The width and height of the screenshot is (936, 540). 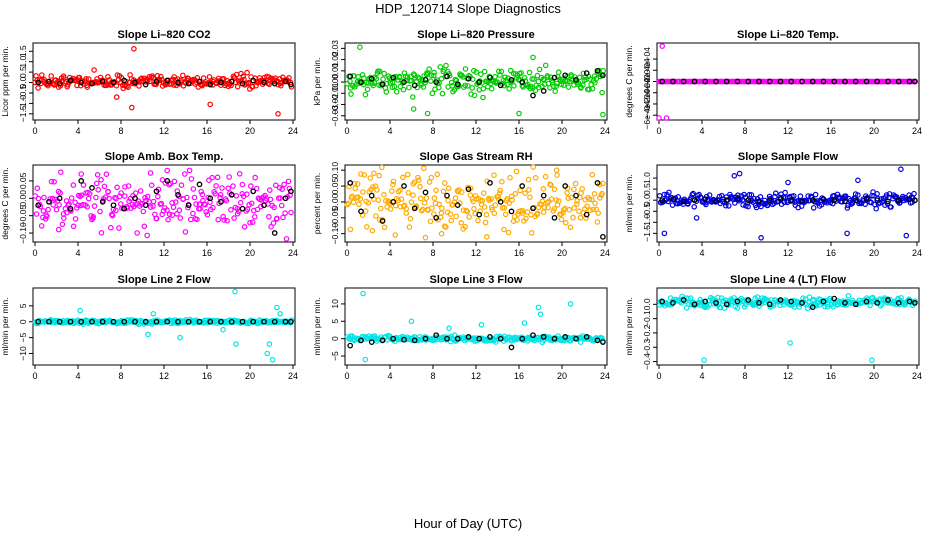 What do you see at coordinates (23, 103) in the screenshot?
I see `y-tick-label: −1.0` at bounding box center [23, 103].